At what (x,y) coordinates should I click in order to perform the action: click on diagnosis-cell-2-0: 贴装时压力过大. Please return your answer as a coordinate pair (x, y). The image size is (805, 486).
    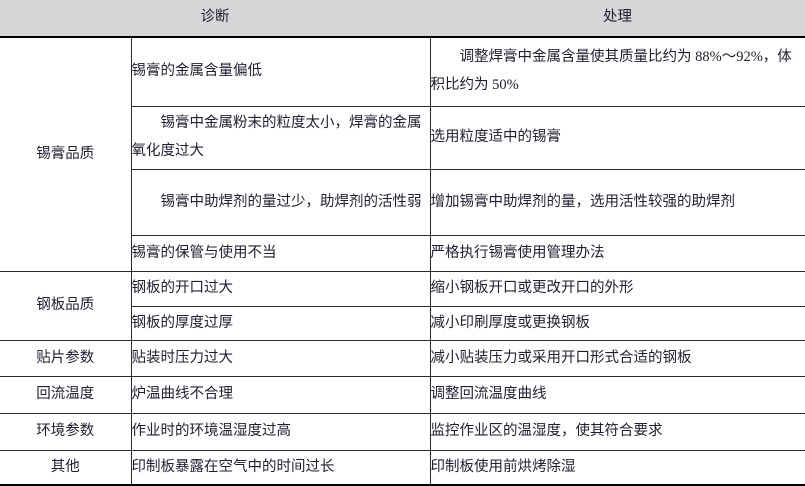
    Looking at the image, I should click on (281, 358).